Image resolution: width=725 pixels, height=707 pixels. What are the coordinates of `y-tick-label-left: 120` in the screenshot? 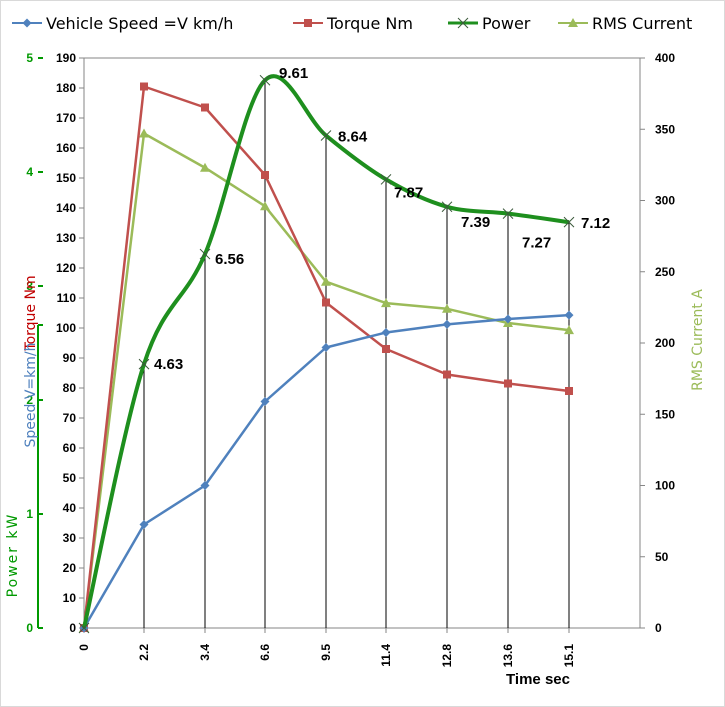 It's located at (66, 268).